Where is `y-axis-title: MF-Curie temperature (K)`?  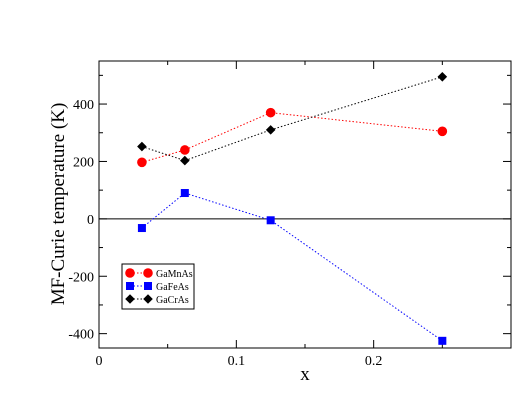
y-axis-title: MF-Curie temperature (K) is located at coordinates (58, 204).